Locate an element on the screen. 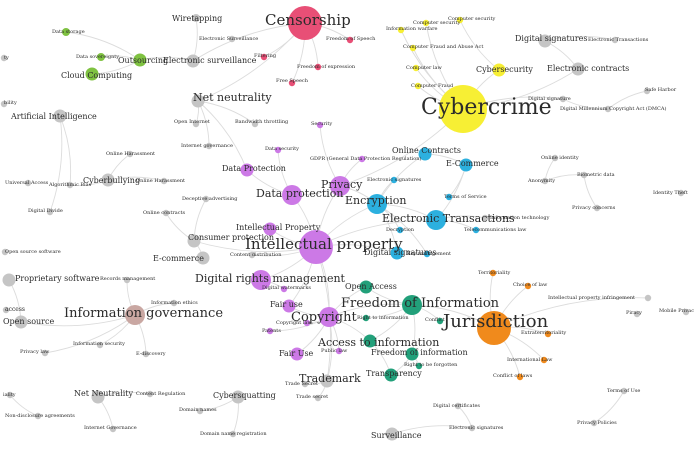 The image size is (694, 449). node-content-regulation is located at coordinates (150, 394).